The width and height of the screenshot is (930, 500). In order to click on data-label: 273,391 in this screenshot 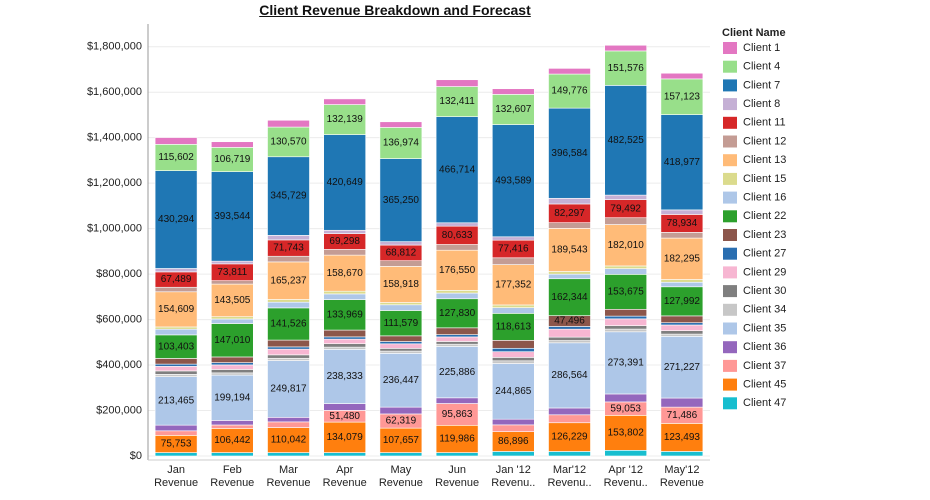, I will do `click(626, 363)`.